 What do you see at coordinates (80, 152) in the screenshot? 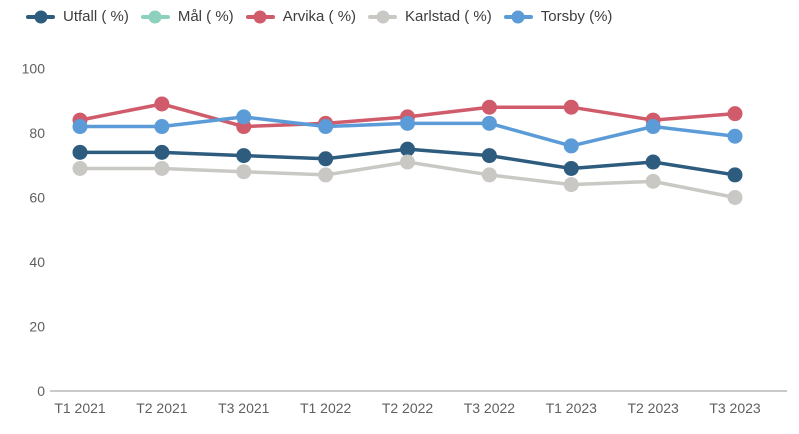
I see `data-point-utfall-t1-2021` at bounding box center [80, 152].